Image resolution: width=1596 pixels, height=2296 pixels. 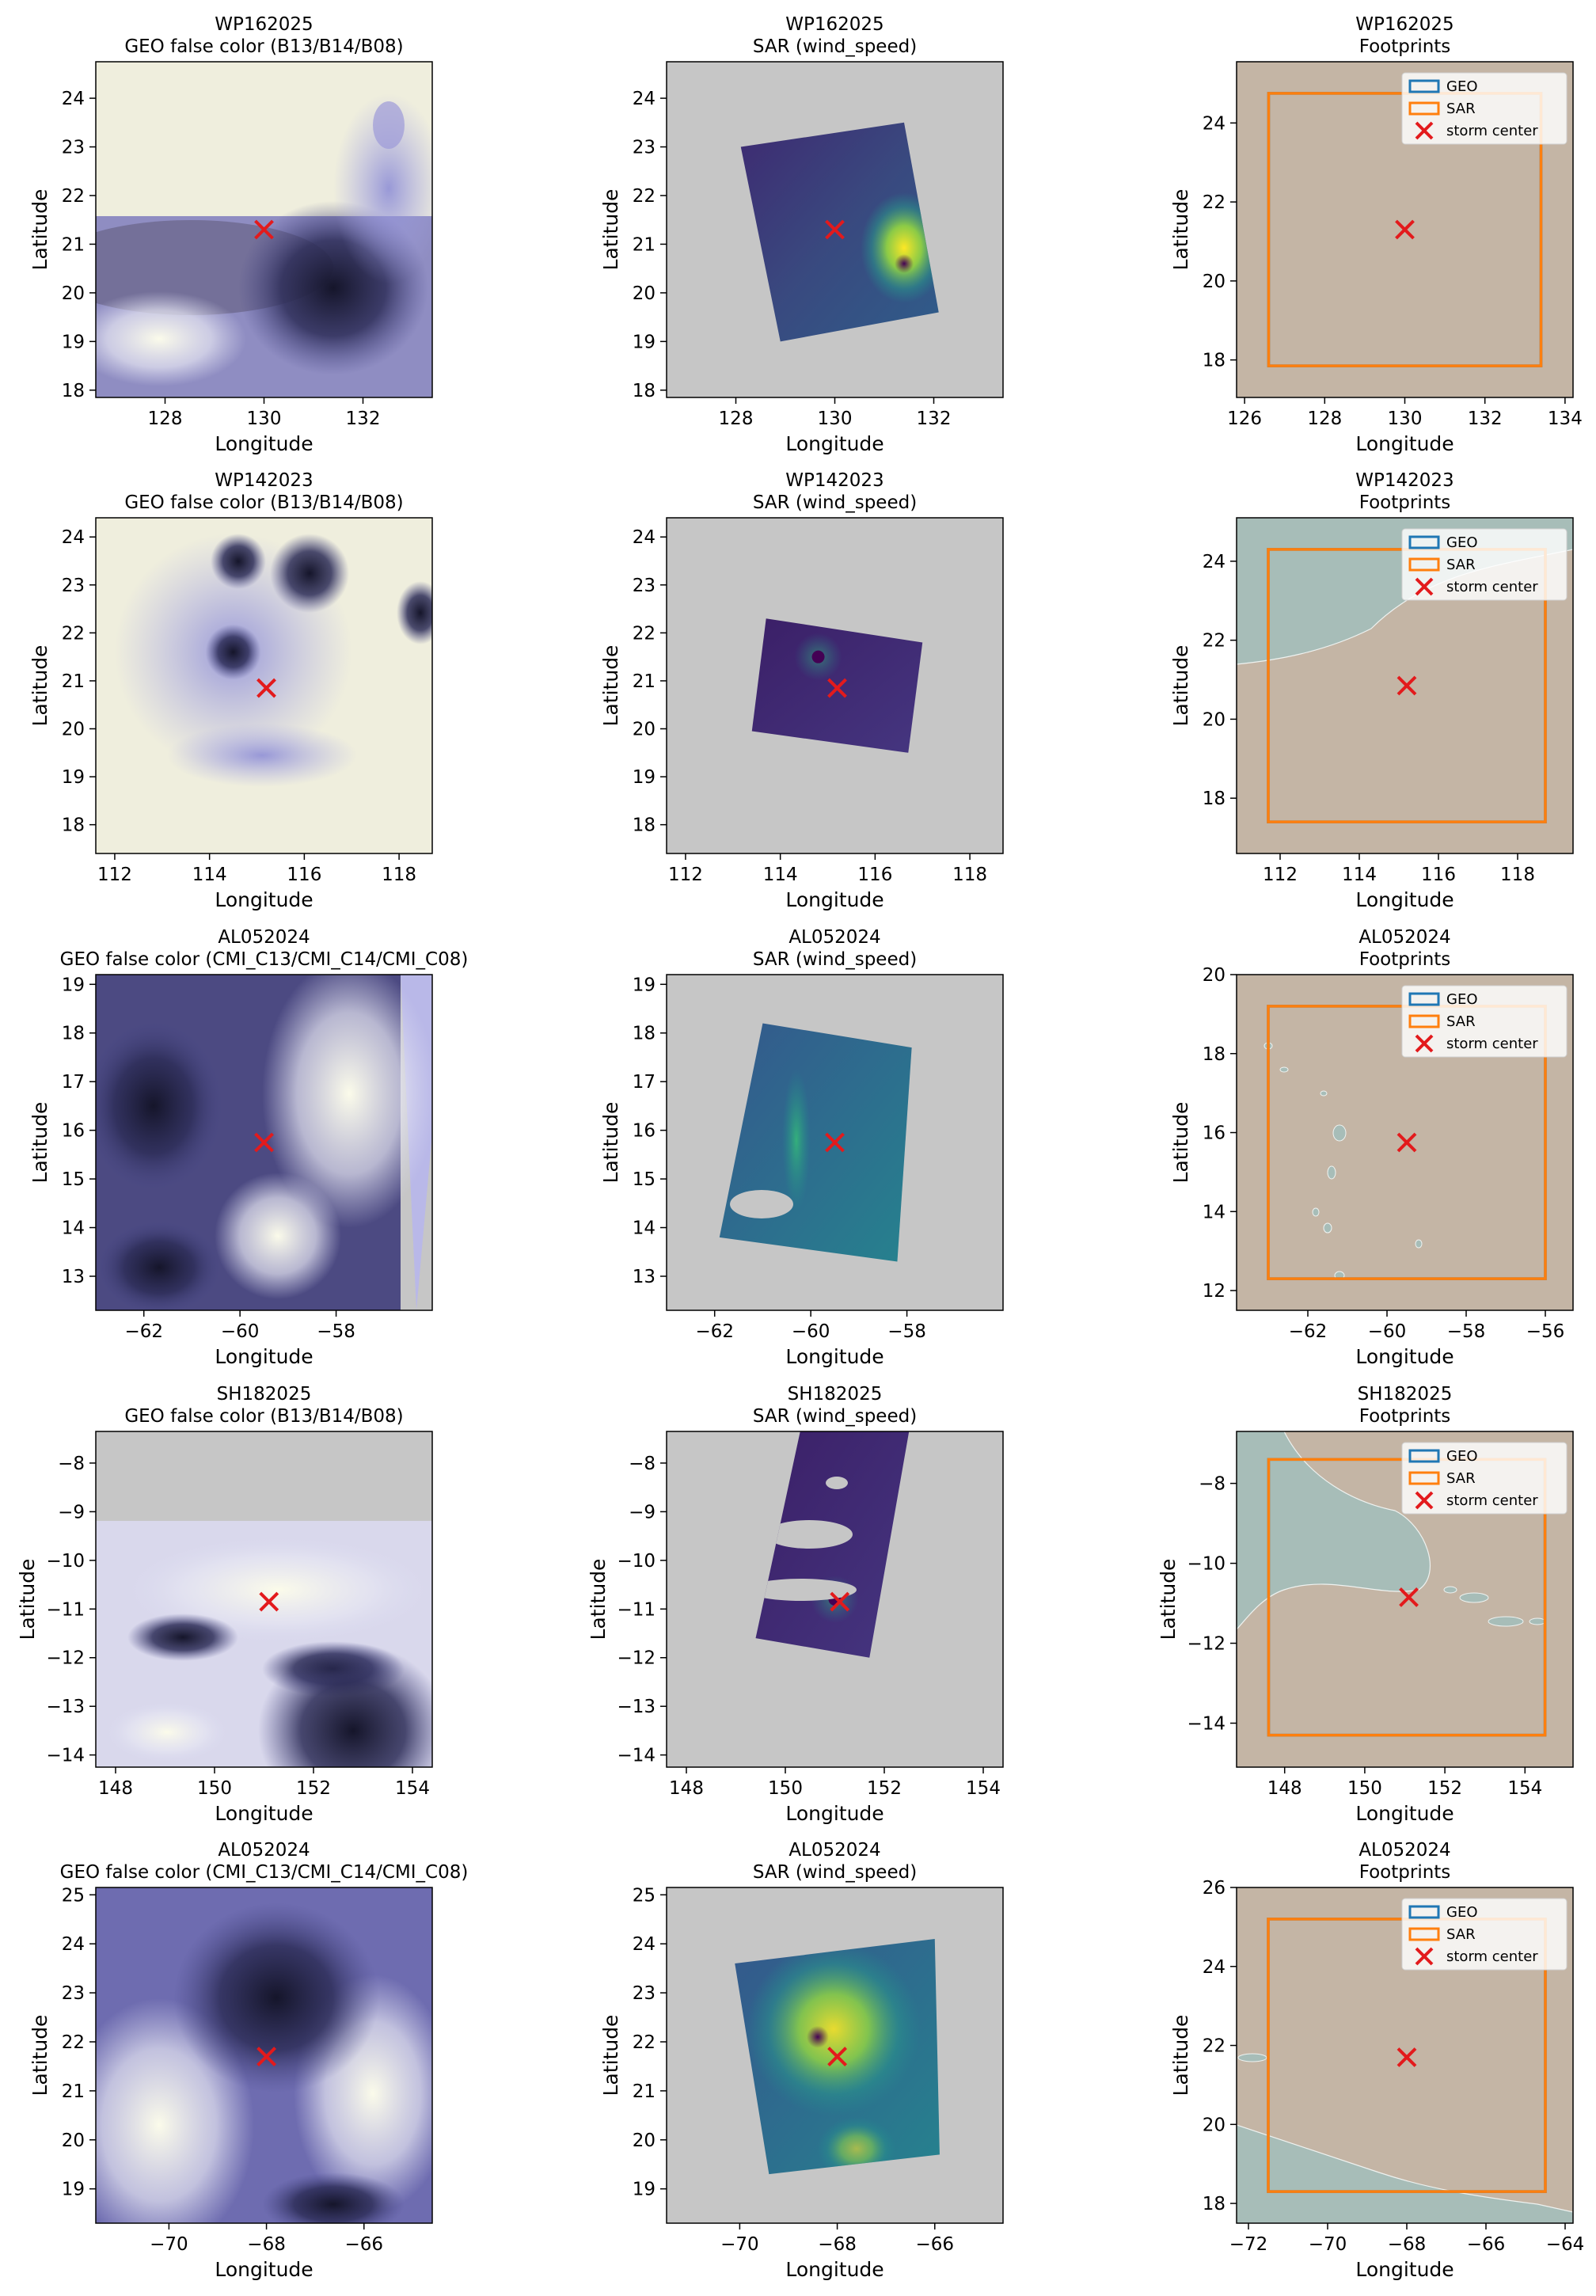 I want to click on y-tick-label: 13, so click(x=644, y=1277).